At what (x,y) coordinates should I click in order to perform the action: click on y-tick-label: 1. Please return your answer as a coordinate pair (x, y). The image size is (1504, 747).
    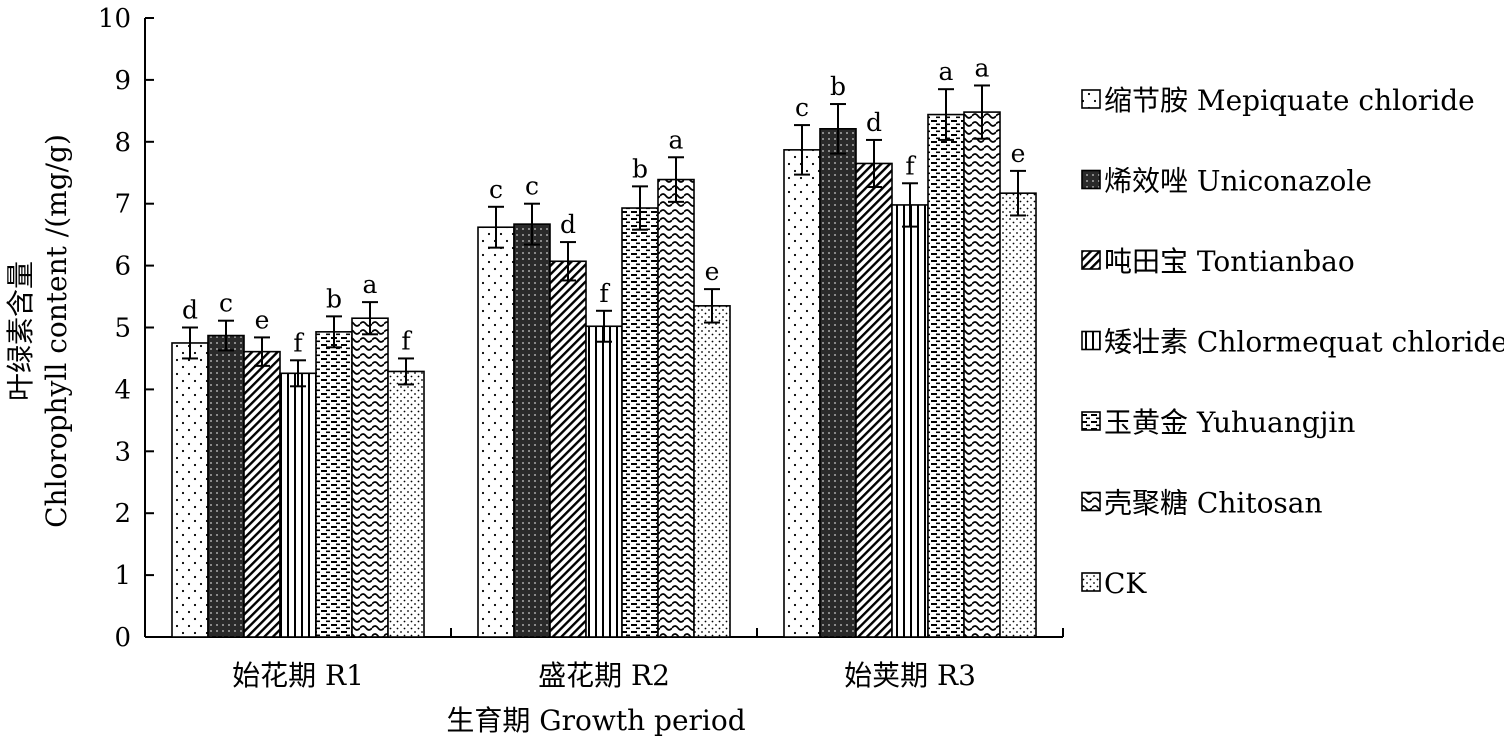
    Looking at the image, I should click on (122, 576).